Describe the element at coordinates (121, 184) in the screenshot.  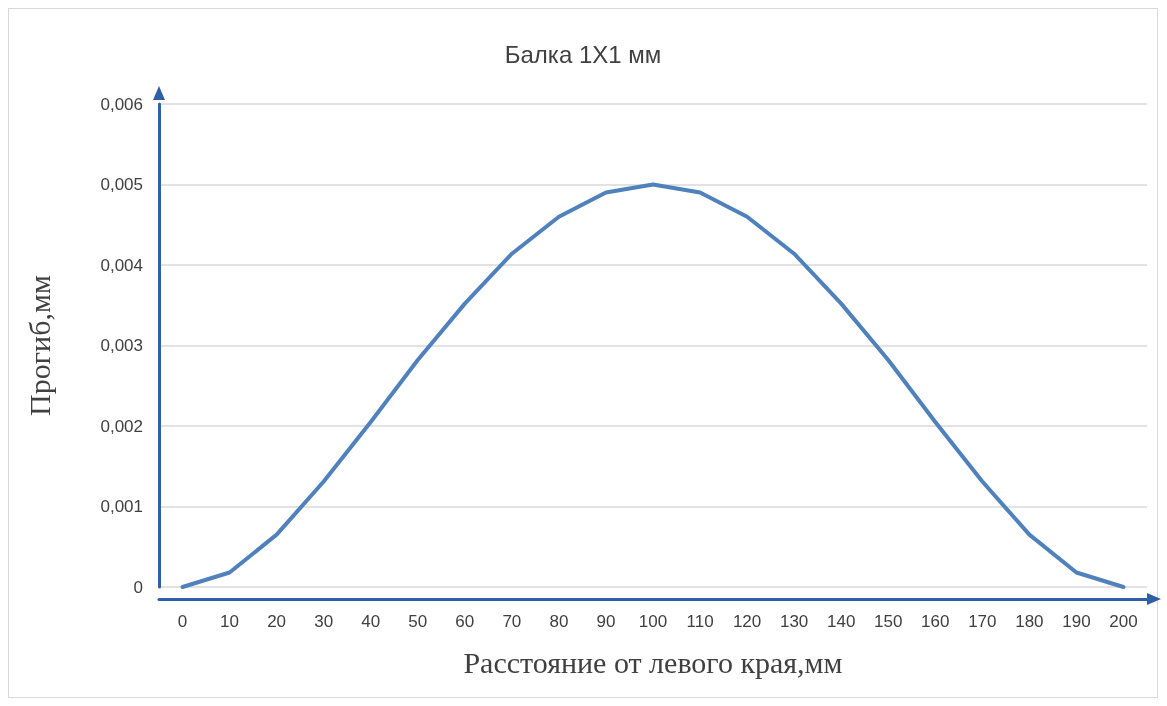
I see `y-tick-label: 0,005` at that location.